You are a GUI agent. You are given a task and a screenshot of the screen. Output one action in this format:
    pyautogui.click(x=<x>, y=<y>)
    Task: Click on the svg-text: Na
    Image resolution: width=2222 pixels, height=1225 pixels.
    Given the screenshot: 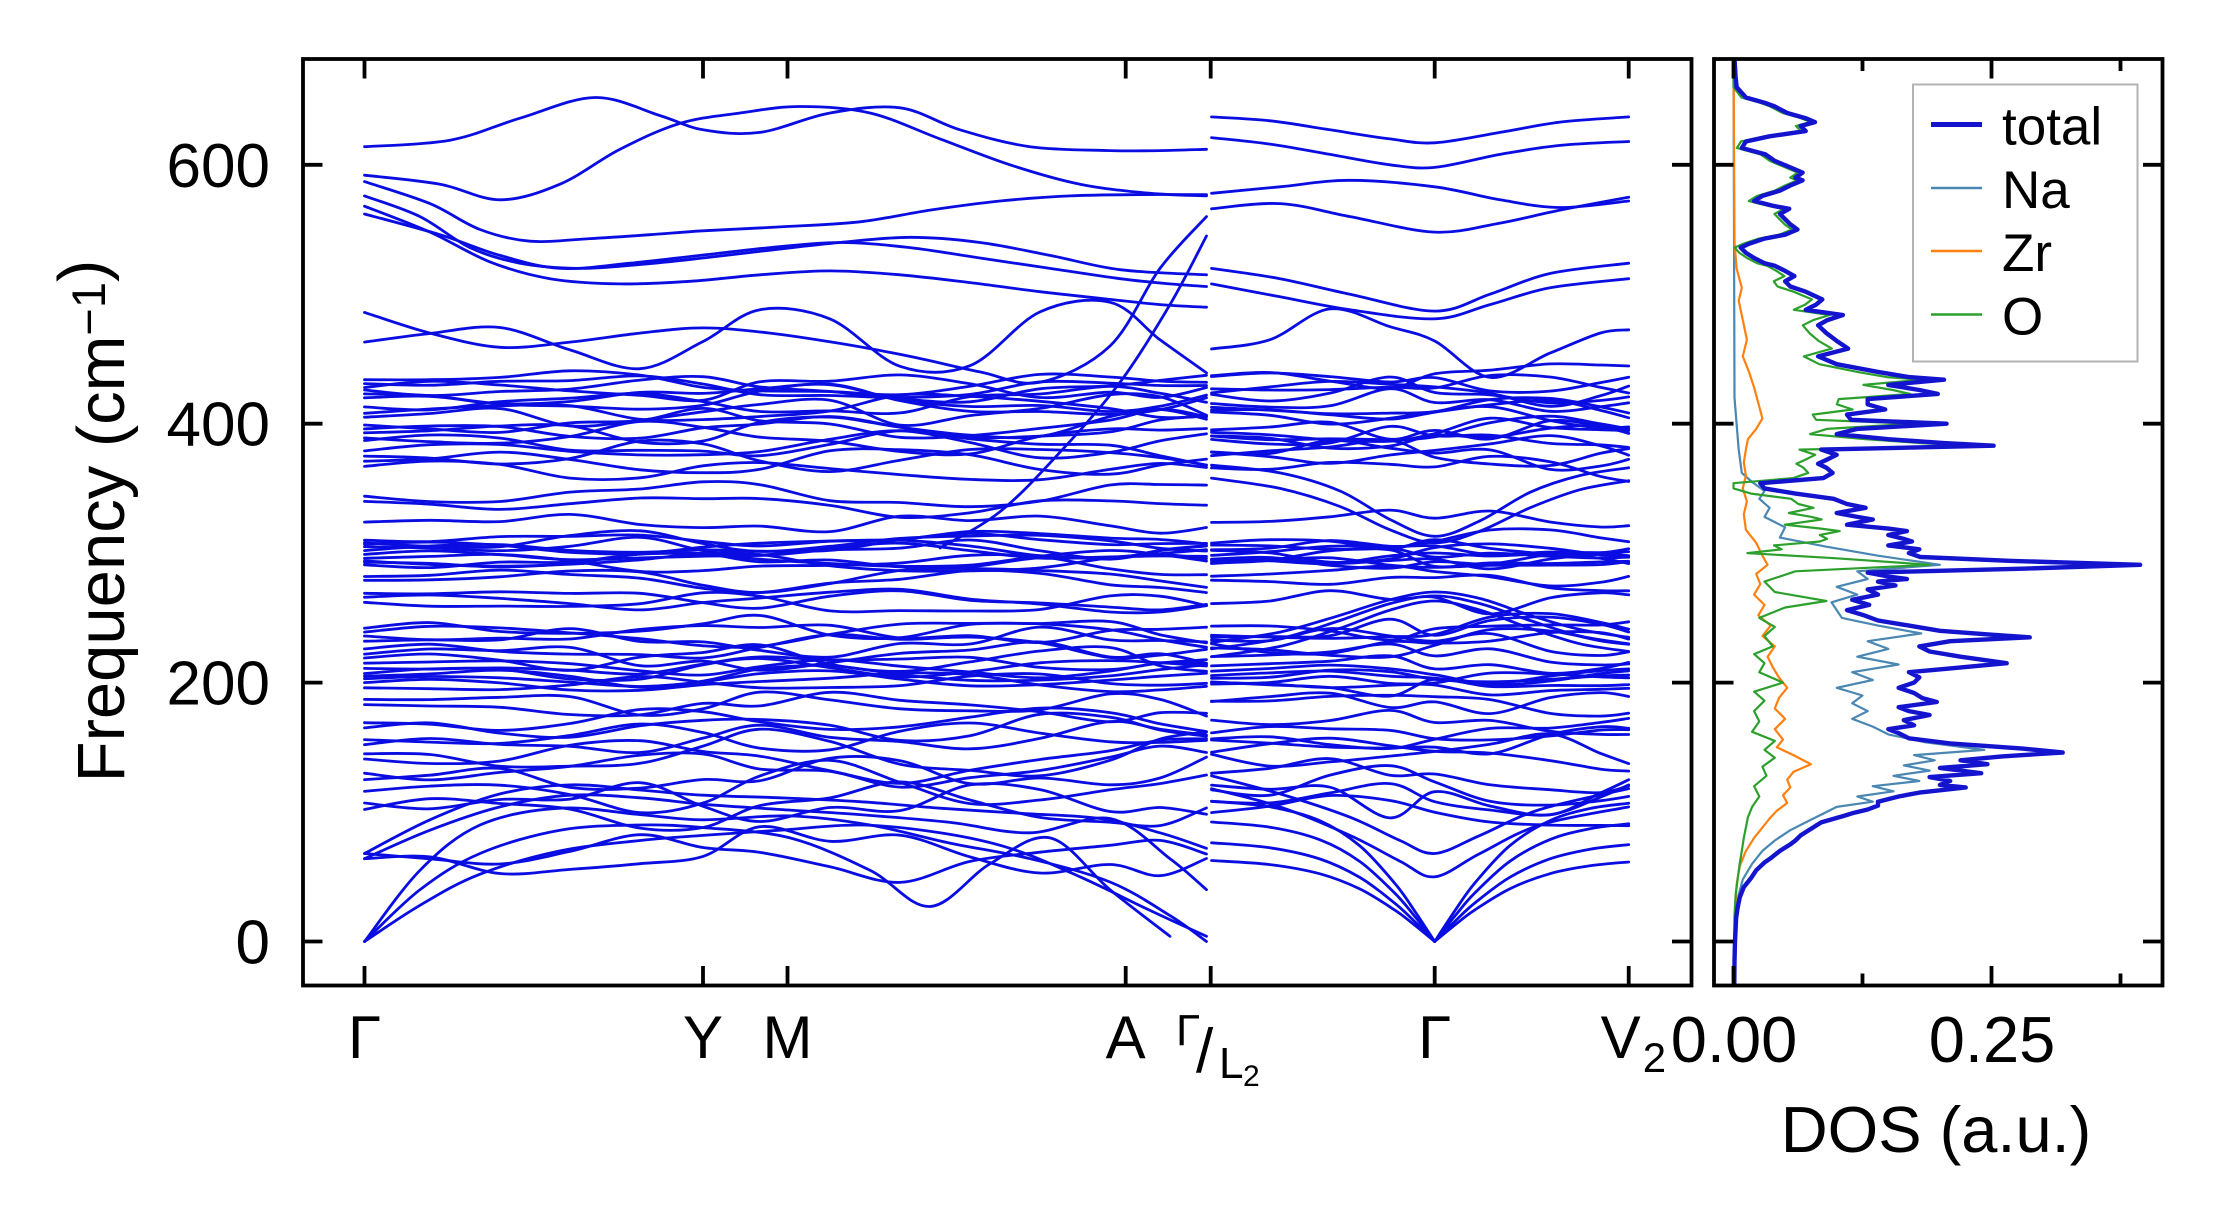 What is the action you would take?
    pyautogui.click(x=2036, y=190)
    